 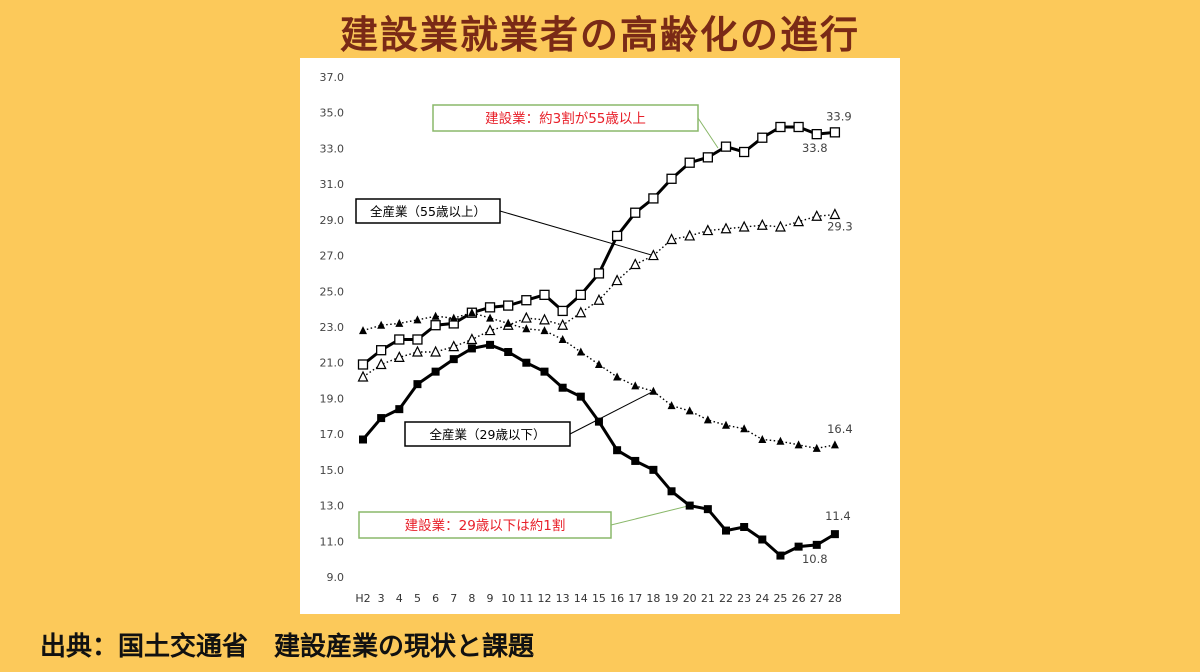 I want to click on callout-label: 建設業：約3割が55歳以上, so click(x=565, y=118).